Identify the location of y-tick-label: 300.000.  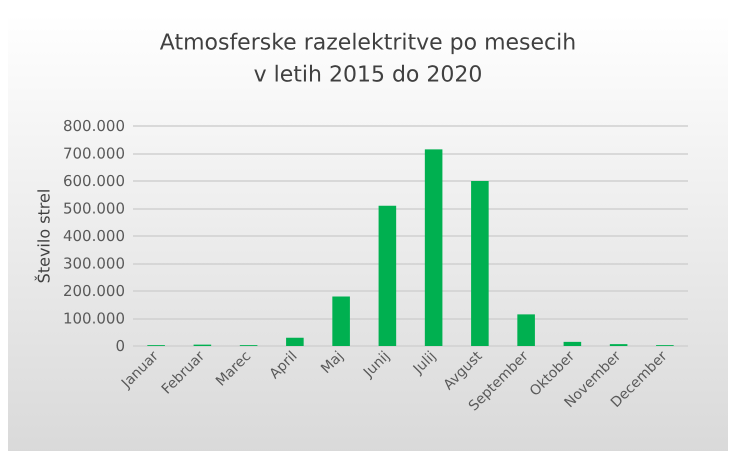
(93, 263).